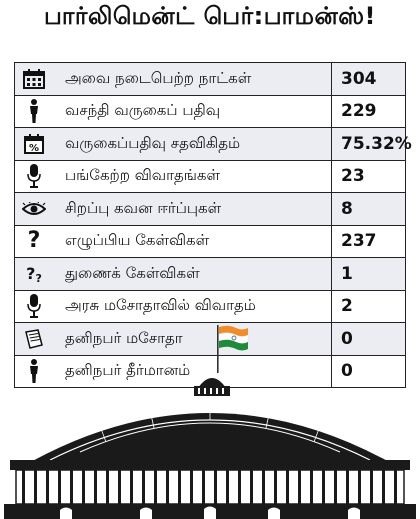  What do you see at coordinates (34, 339) in the screenshot?
I see `document-icon` at bounding box center [34, 339].